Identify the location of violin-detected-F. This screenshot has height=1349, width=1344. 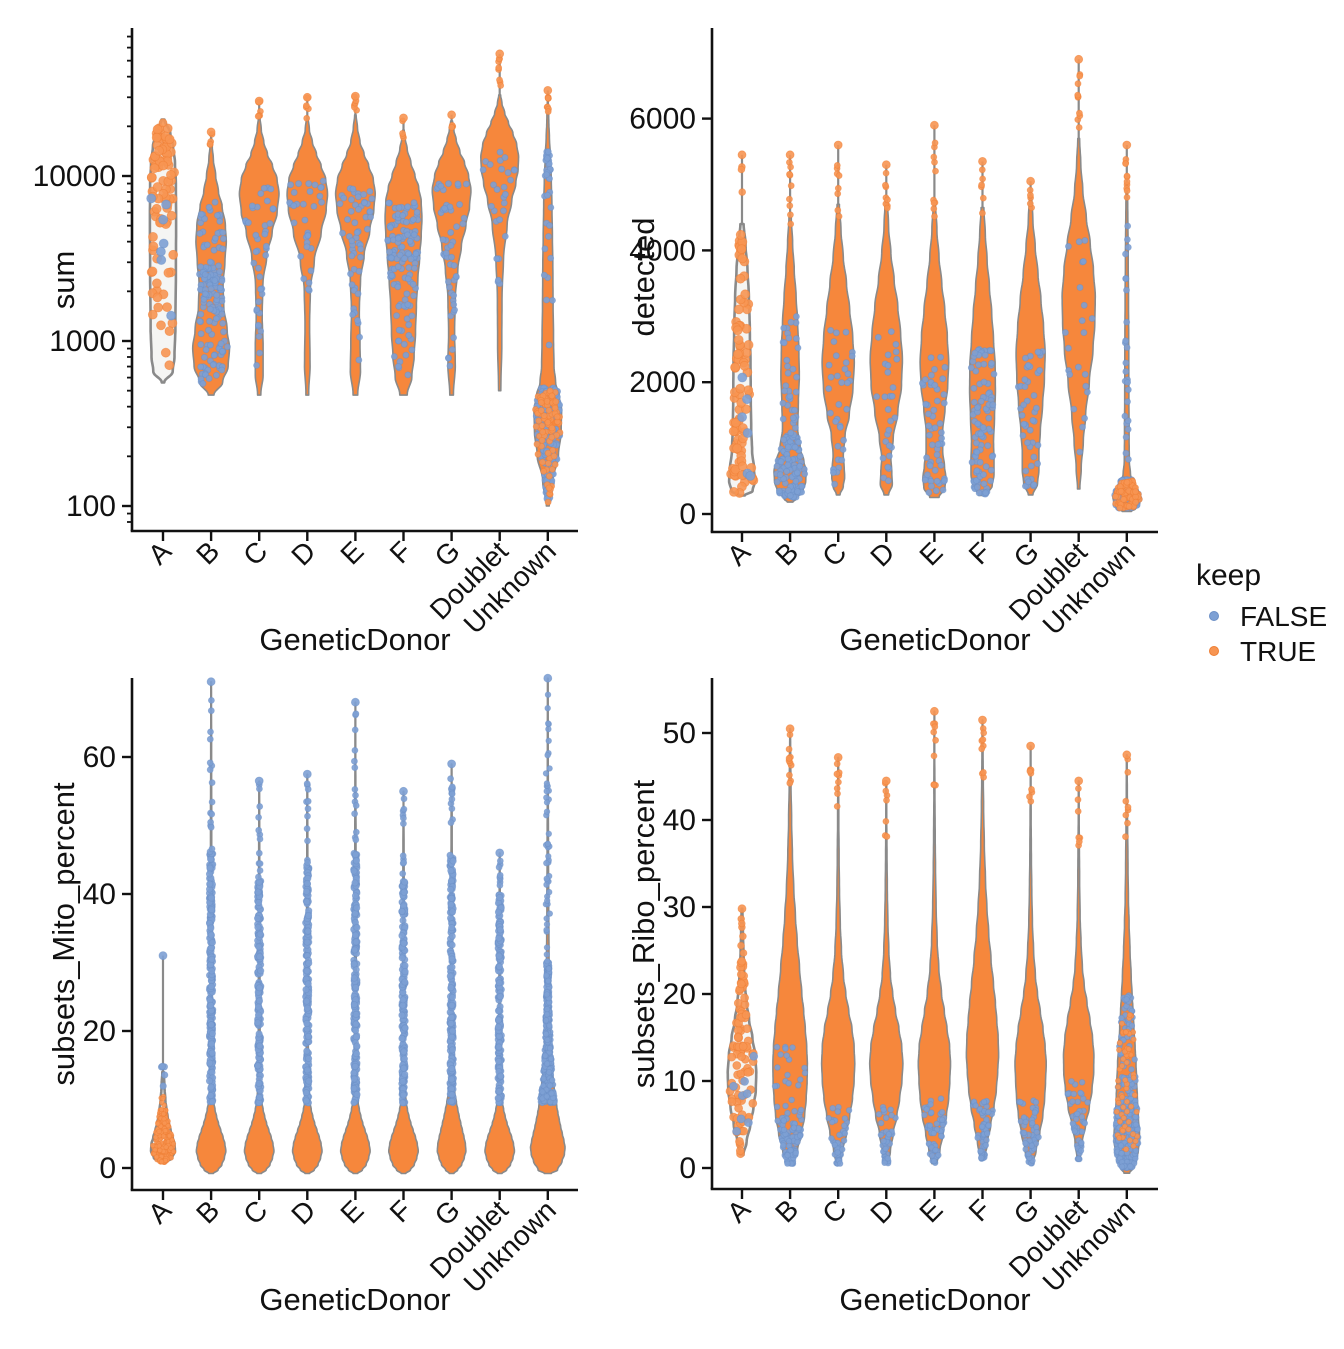
(982, 327).